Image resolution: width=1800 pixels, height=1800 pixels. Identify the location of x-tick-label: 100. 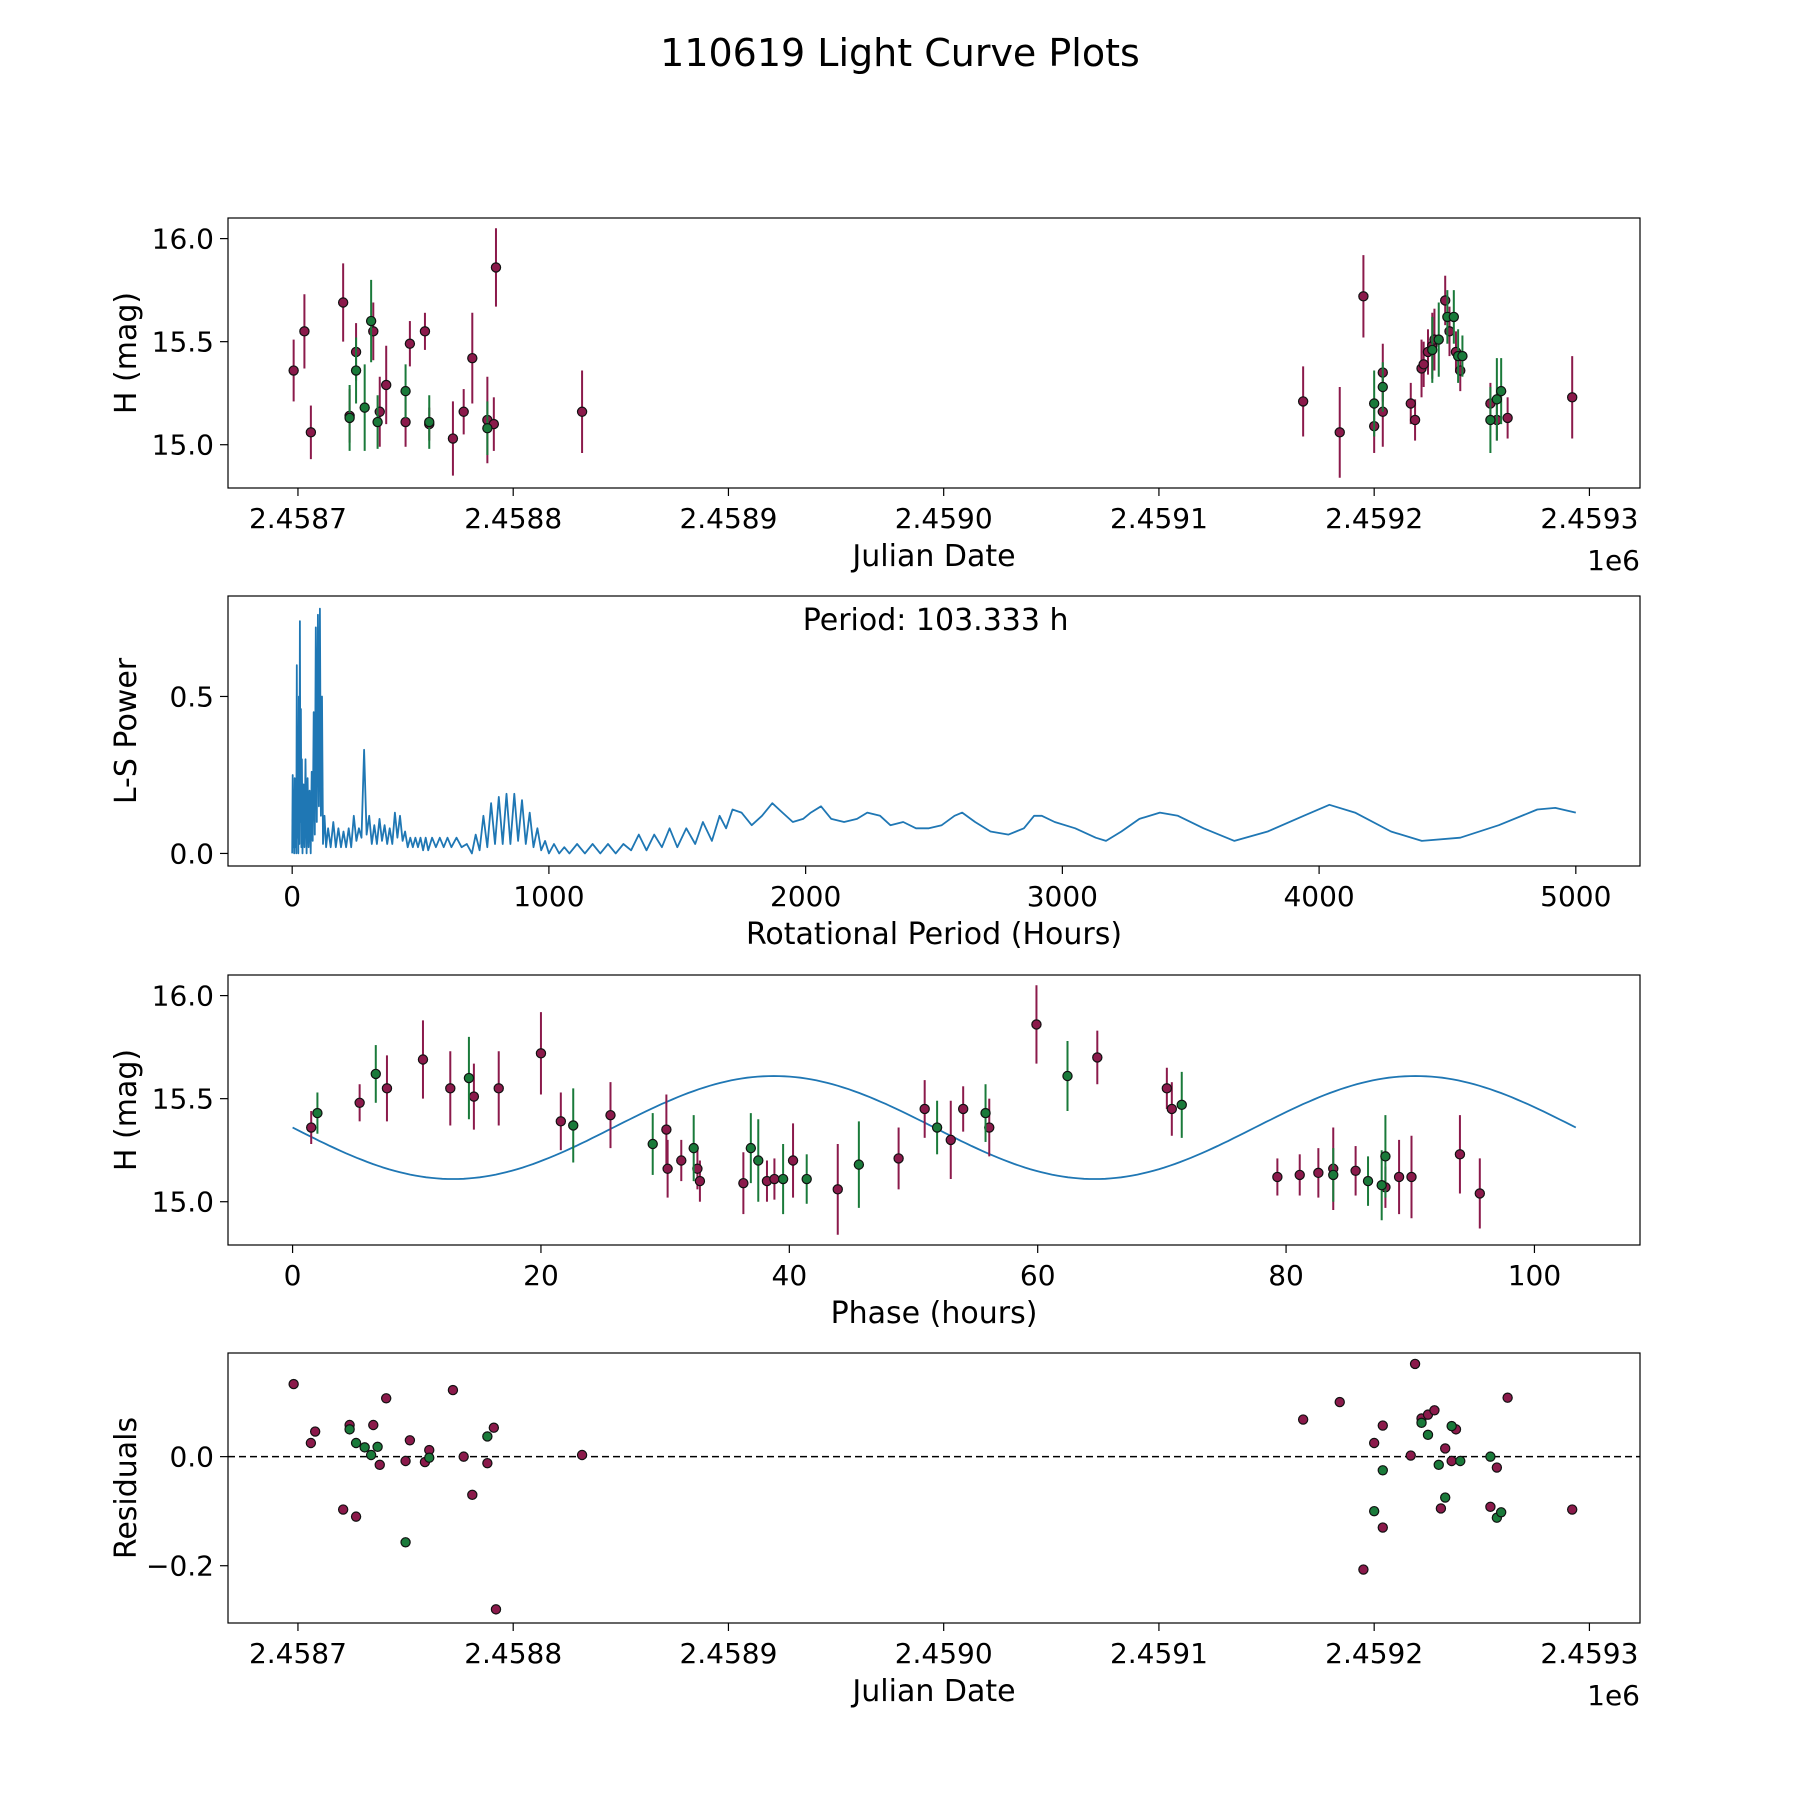
(1534, 1275).